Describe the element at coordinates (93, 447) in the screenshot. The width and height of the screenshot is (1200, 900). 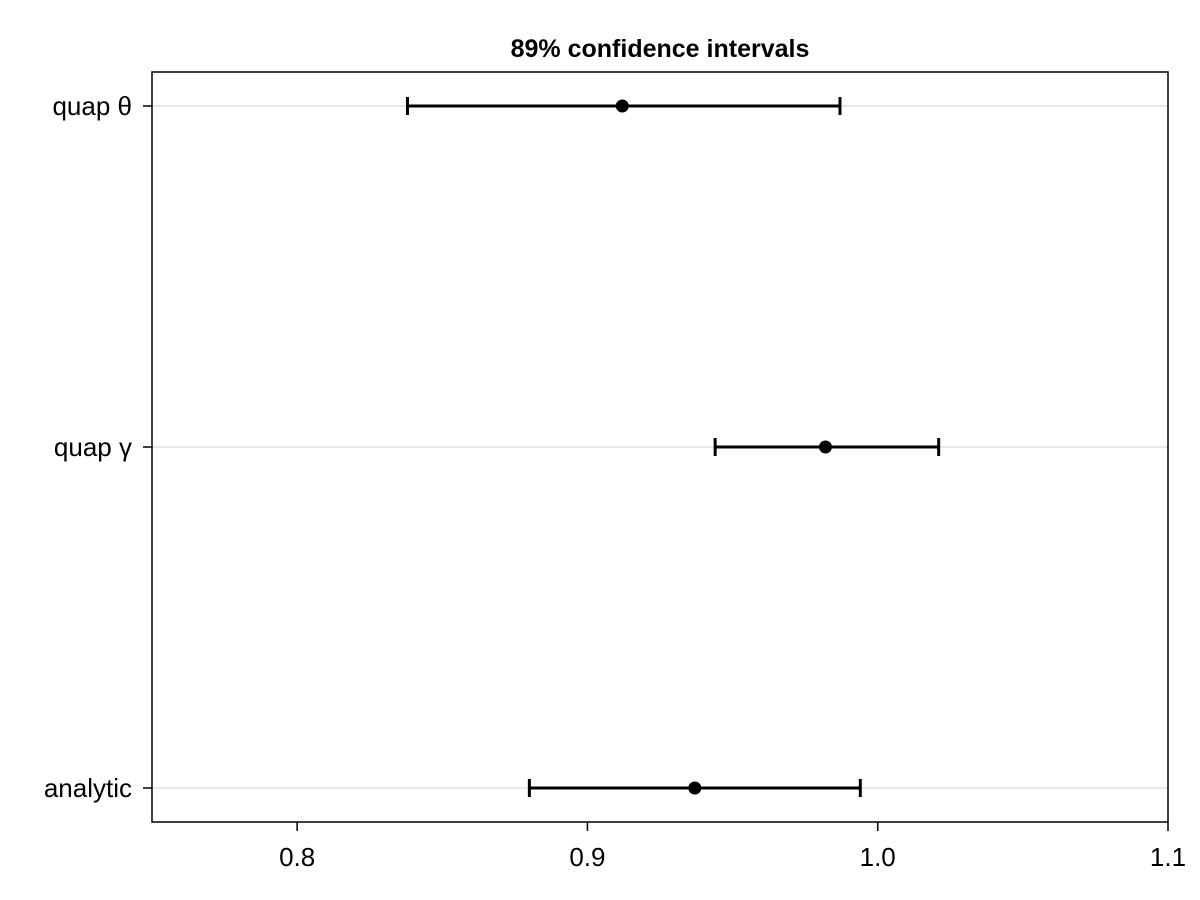
I see `y-tick-label: quap γ` at that location.